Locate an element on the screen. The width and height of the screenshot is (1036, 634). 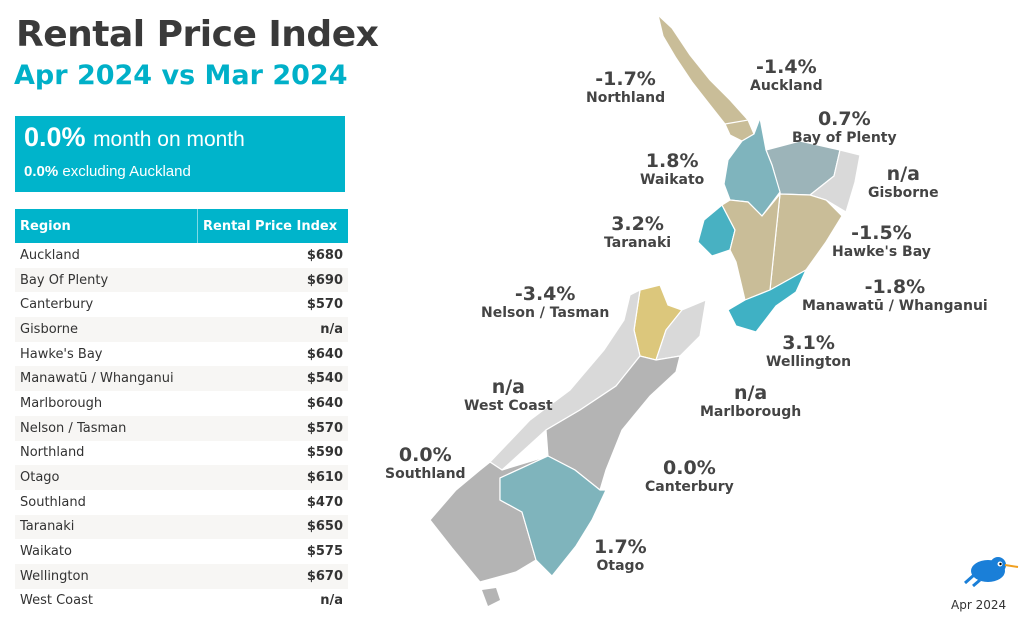
region-cell: Hawke's Bay is located at coordinates (61, 354).